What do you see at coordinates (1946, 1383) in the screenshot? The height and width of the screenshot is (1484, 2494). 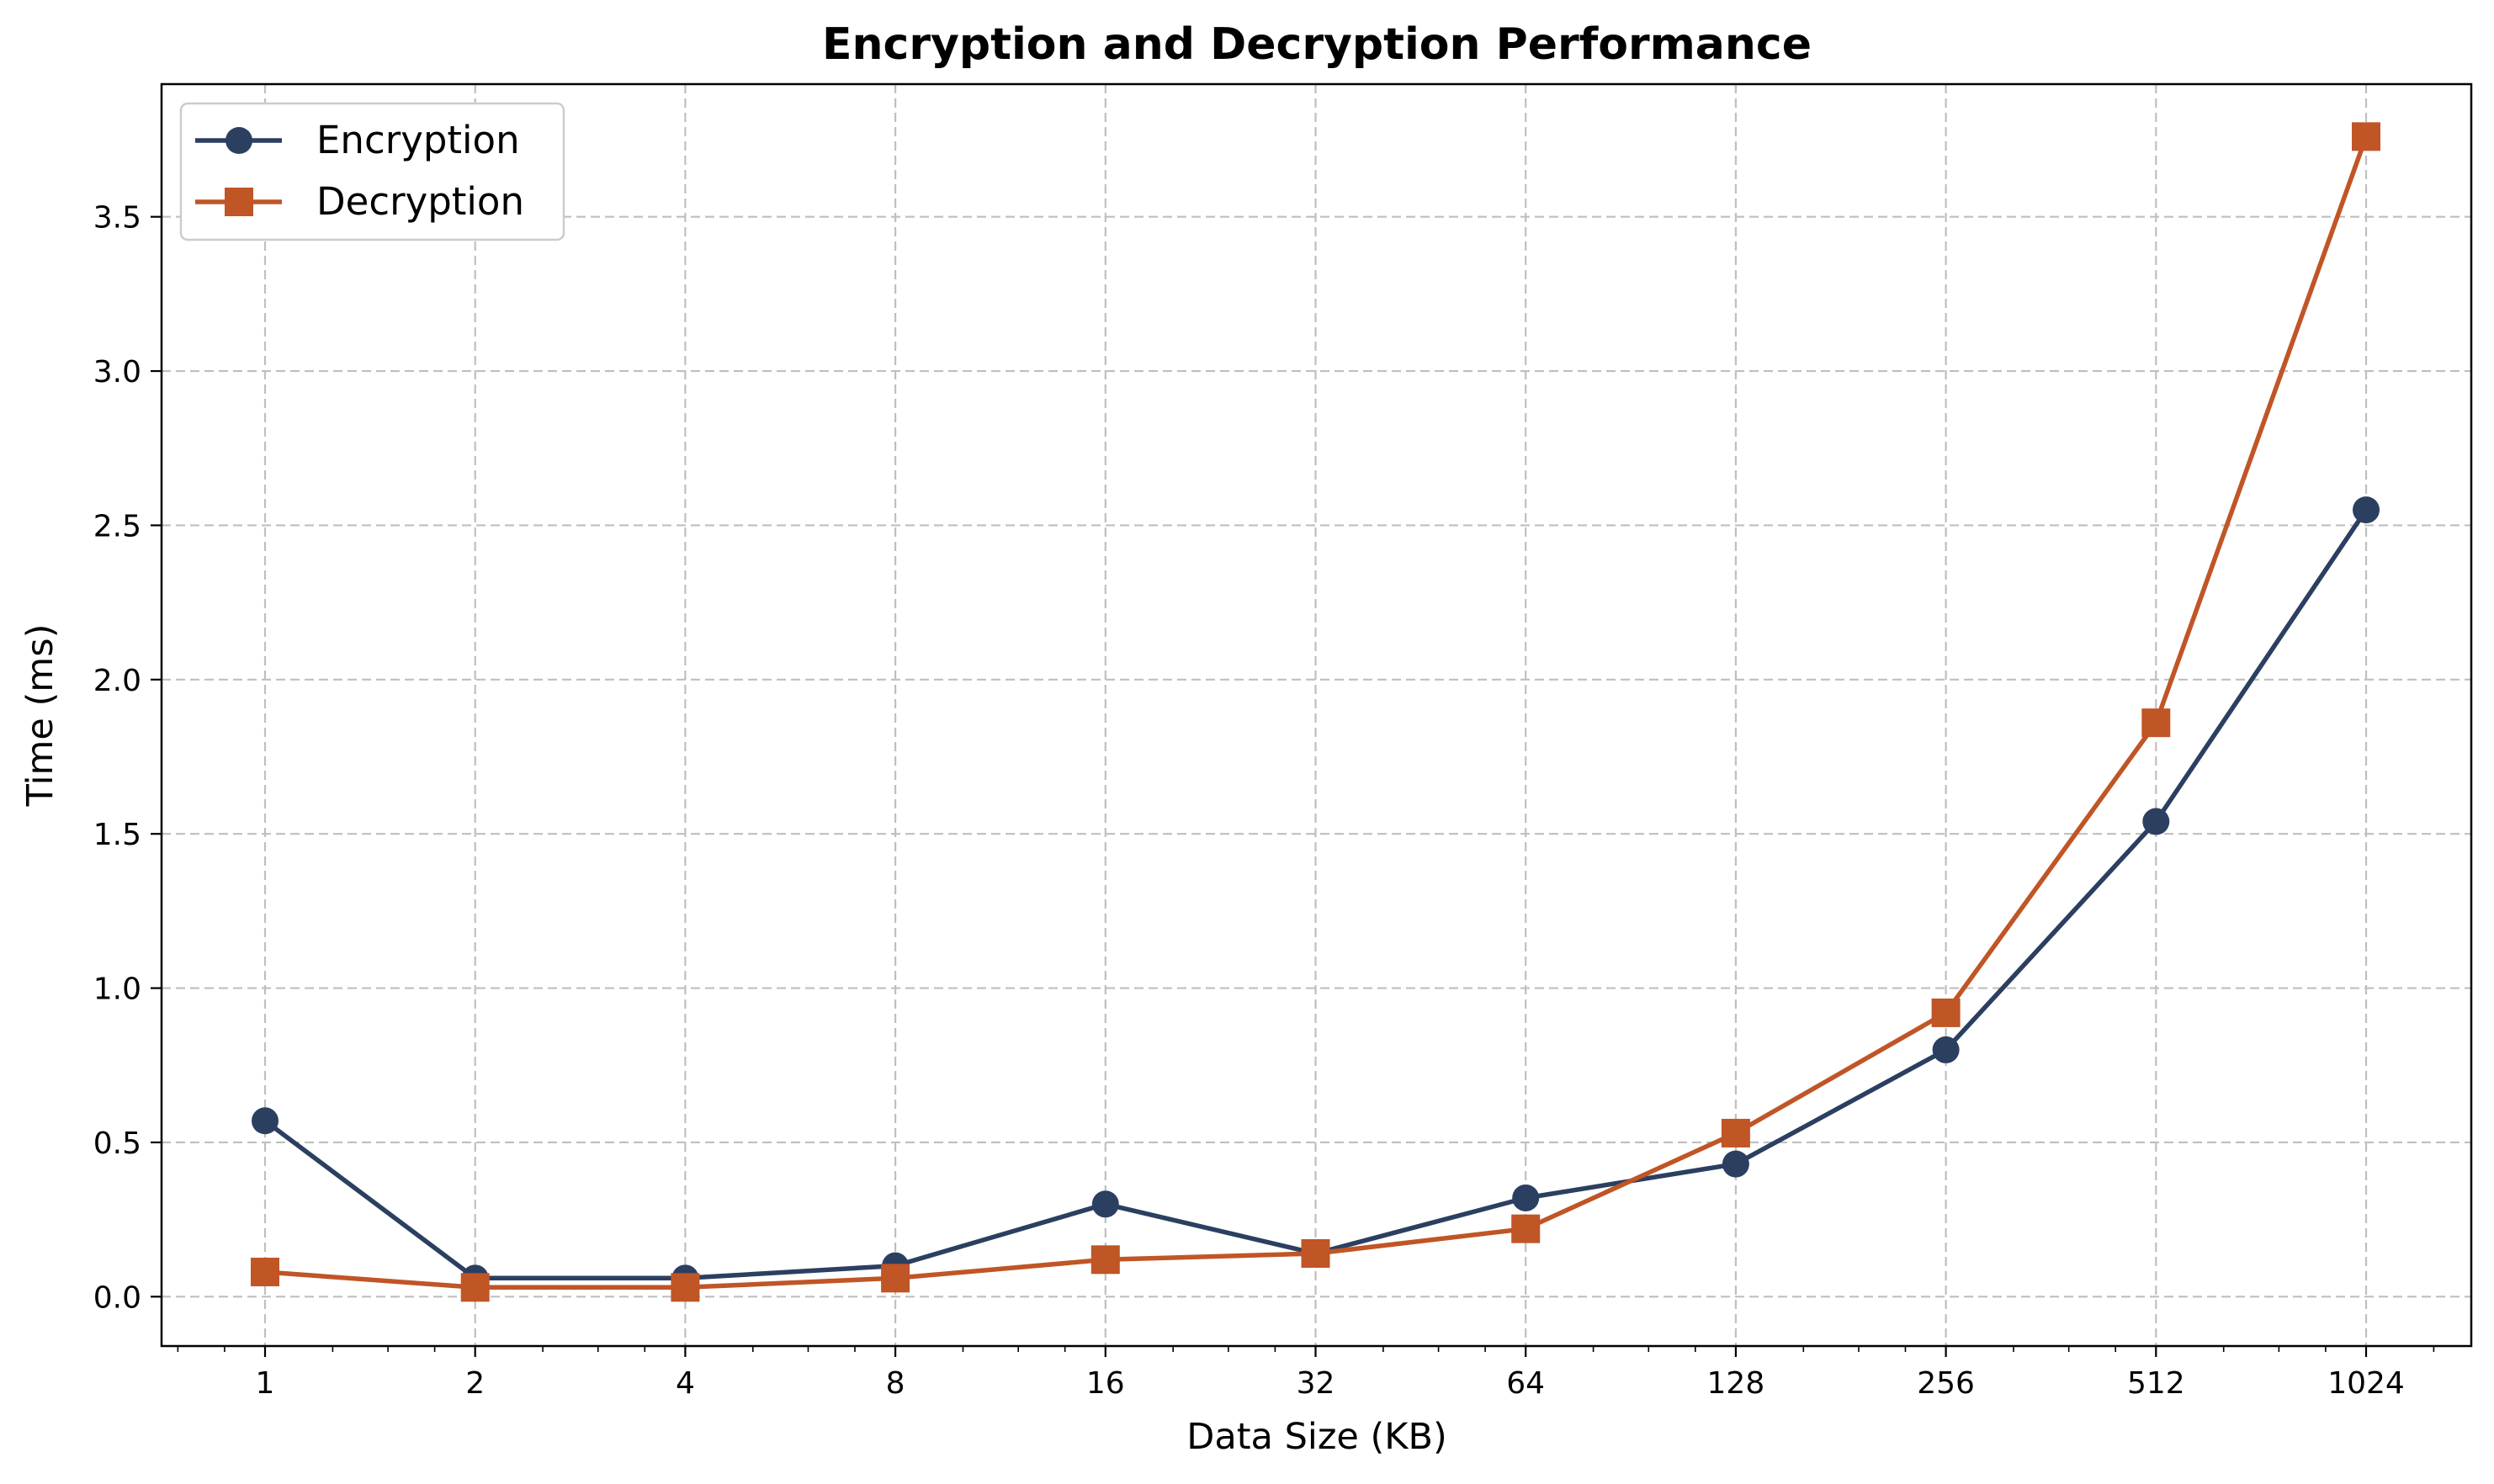 I see `x-tick-label: 256` at bounding box center [1946, 1383].